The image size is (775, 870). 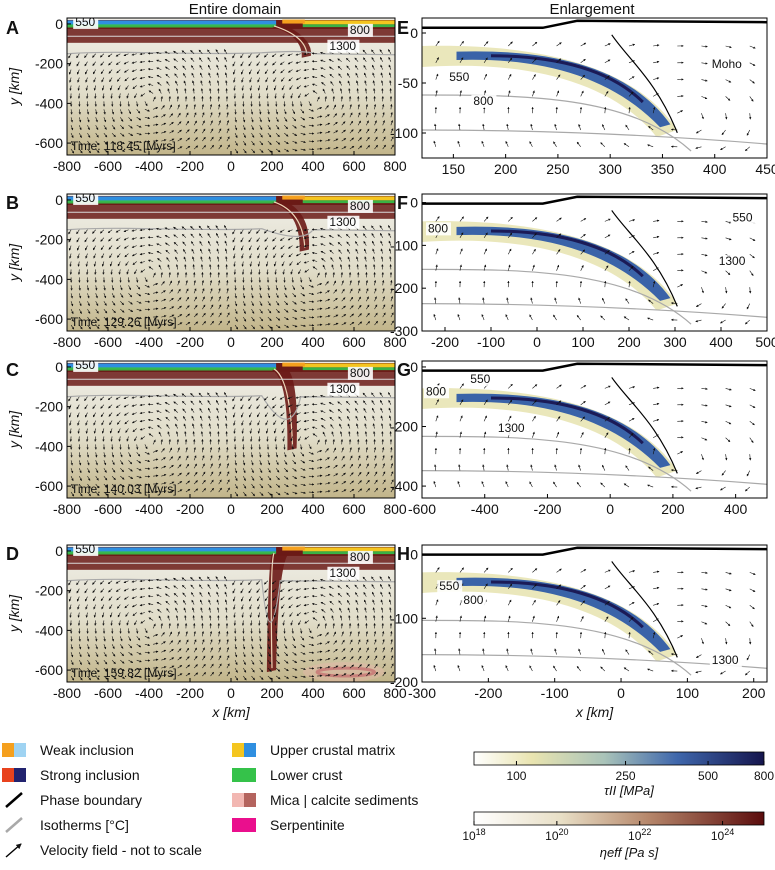 I want to click on legend-item: Velocity field - not to scale, so click(x=104, y=850).